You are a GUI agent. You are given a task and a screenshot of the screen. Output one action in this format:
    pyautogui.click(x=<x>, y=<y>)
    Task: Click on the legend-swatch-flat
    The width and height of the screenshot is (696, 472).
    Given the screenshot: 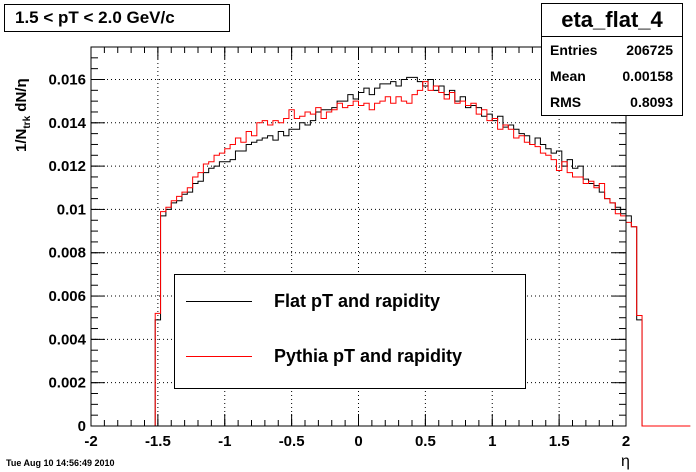 What is the action you would take?
    pyautogui.click(x=219, y=301)
    